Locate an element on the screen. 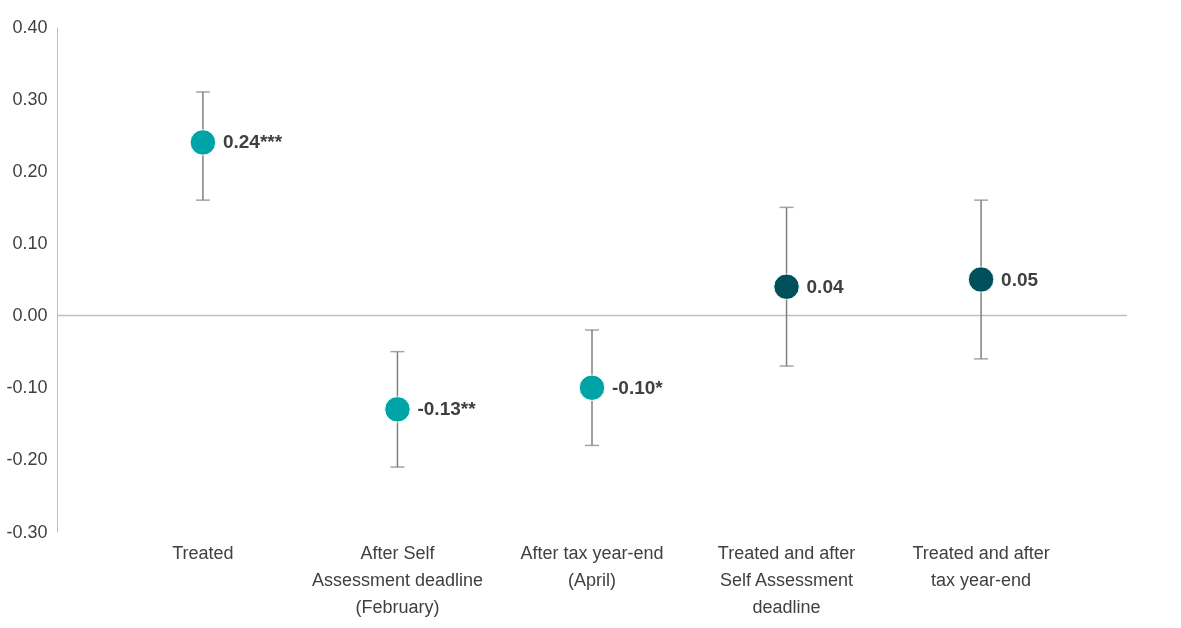  y-tick-label: 0.10 is located at coordinates (30, 242).